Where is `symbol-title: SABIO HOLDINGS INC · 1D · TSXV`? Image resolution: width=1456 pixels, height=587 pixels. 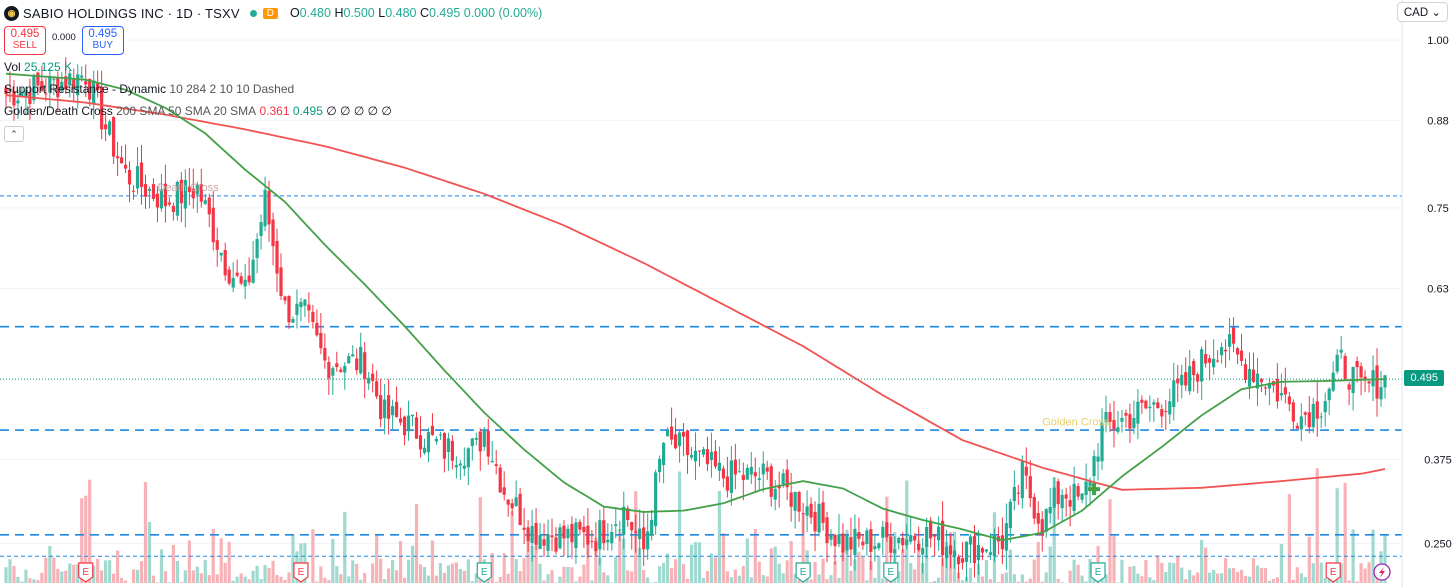 symbol-title: SABIO HOLDINGS INC · 1D · TSXV is located at coordinates (131, 13).